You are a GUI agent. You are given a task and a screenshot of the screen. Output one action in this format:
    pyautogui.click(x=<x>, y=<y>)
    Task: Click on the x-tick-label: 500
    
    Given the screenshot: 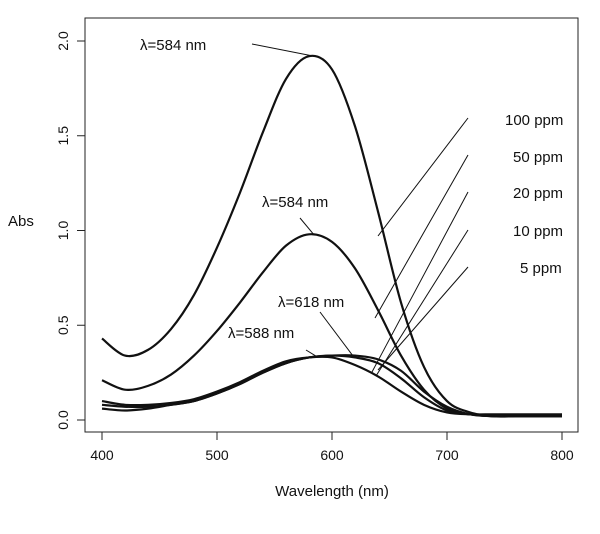 What is the action you would take?
    pyautogui.click(x=217, y=455)
    